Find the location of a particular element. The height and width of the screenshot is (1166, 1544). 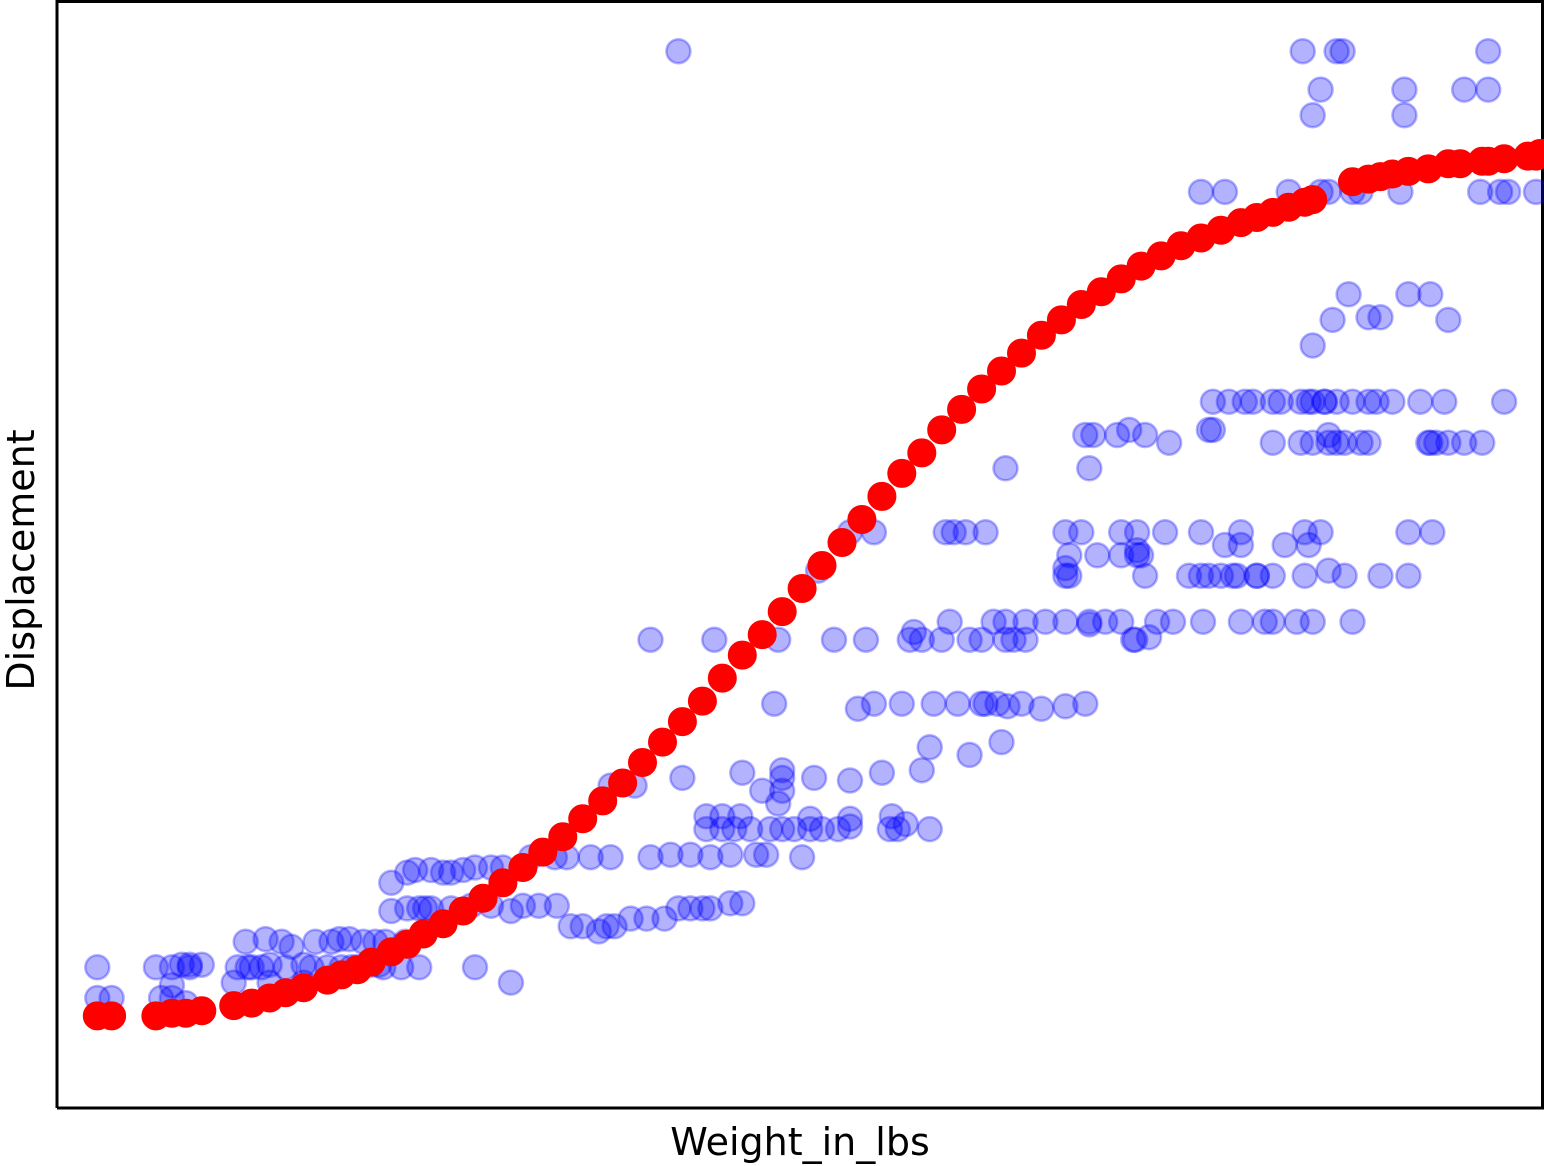

y-axis-label: Displacement is located at coordinates (21, 559).